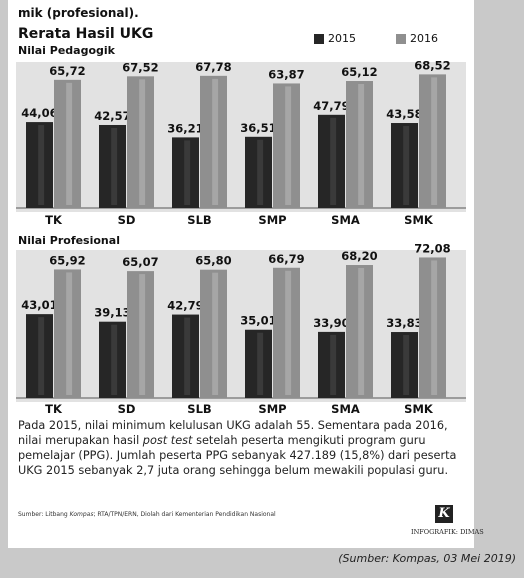 This screenshot has width=524, height=578. I want to click on legend-label-2016: 2016, so click(424, 38).